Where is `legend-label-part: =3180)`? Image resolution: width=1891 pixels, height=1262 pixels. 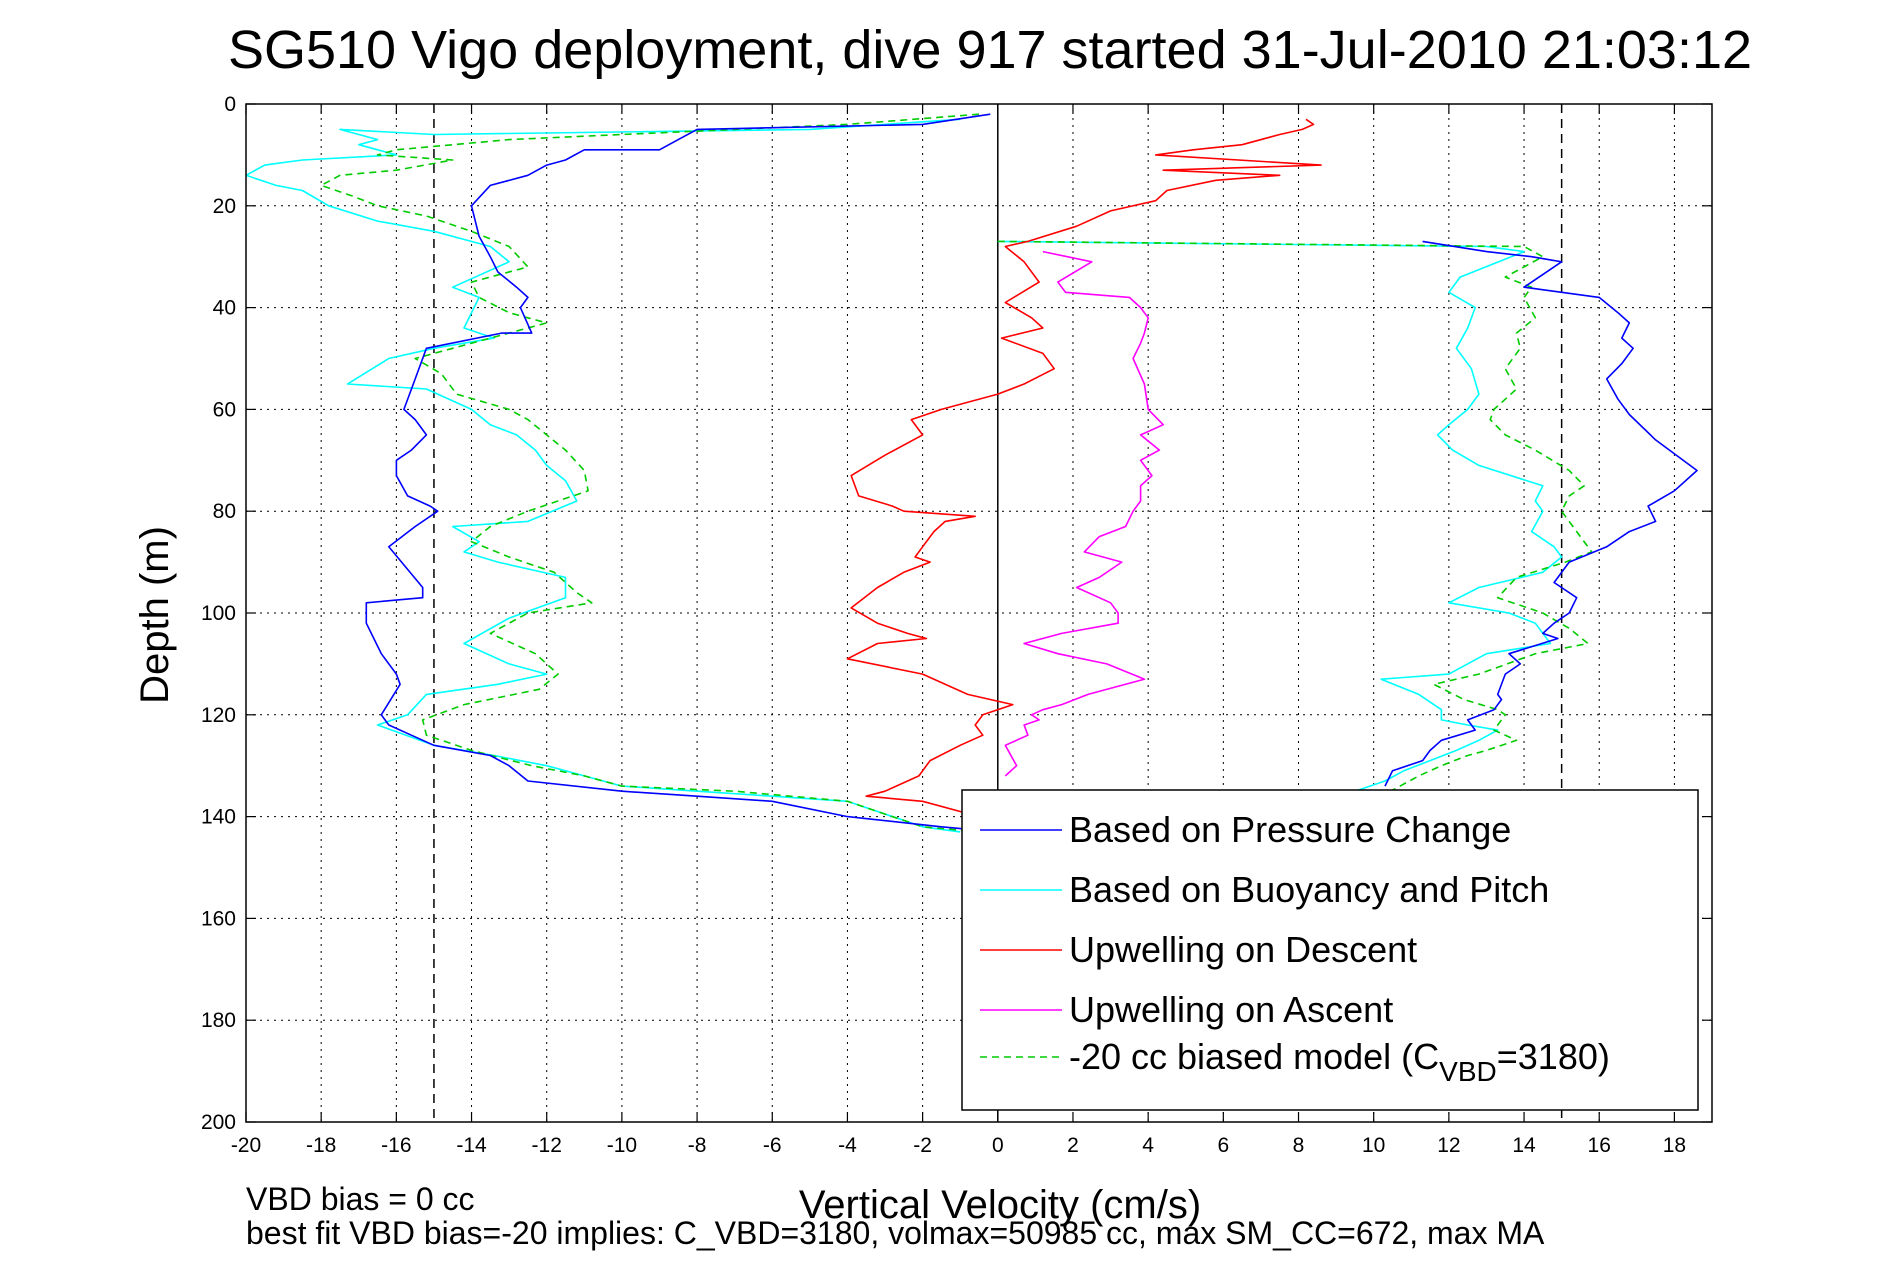 legend-label-part: =3180) is located at coordinates (1553, 1056).